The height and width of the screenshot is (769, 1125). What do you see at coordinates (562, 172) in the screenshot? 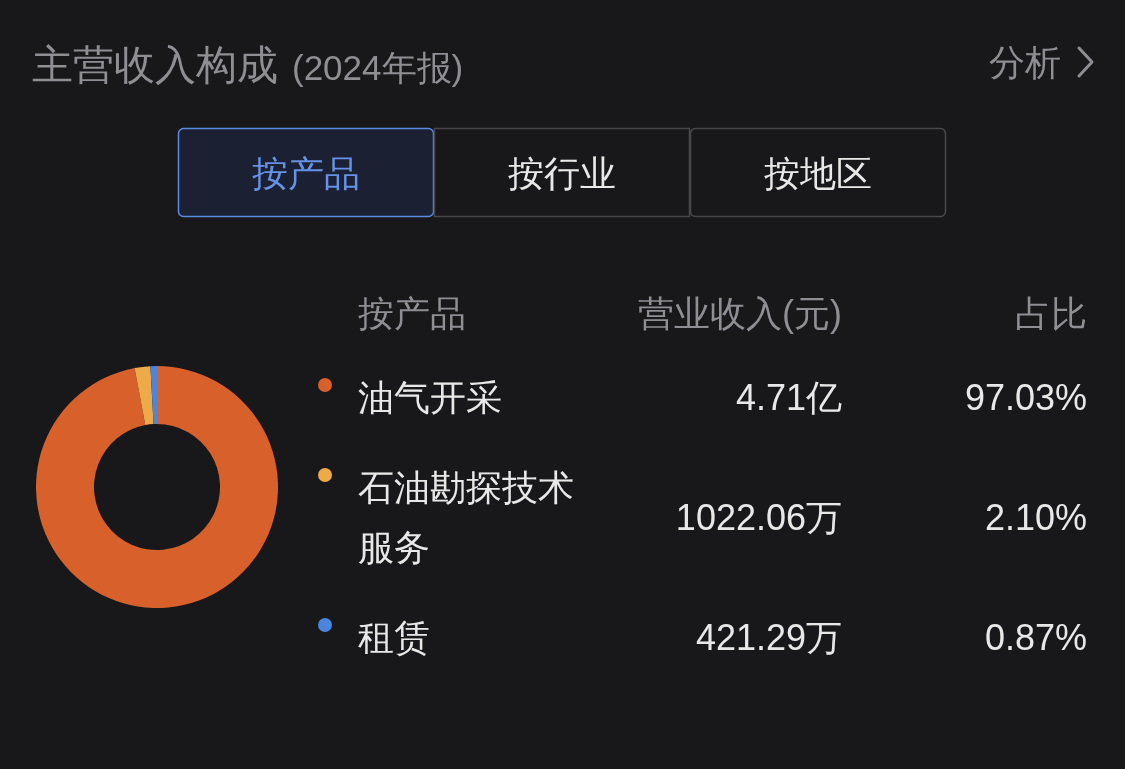
I see `tab-button: 按行业` at bounding box center [562, 172].